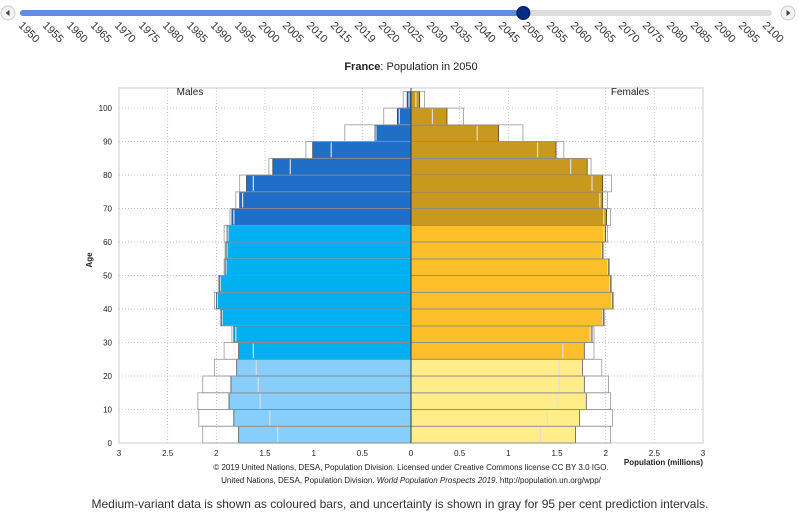 This screenshot has width=800, height=519. I want to click on title-rest: : Population in 2050, so click(428, 67).